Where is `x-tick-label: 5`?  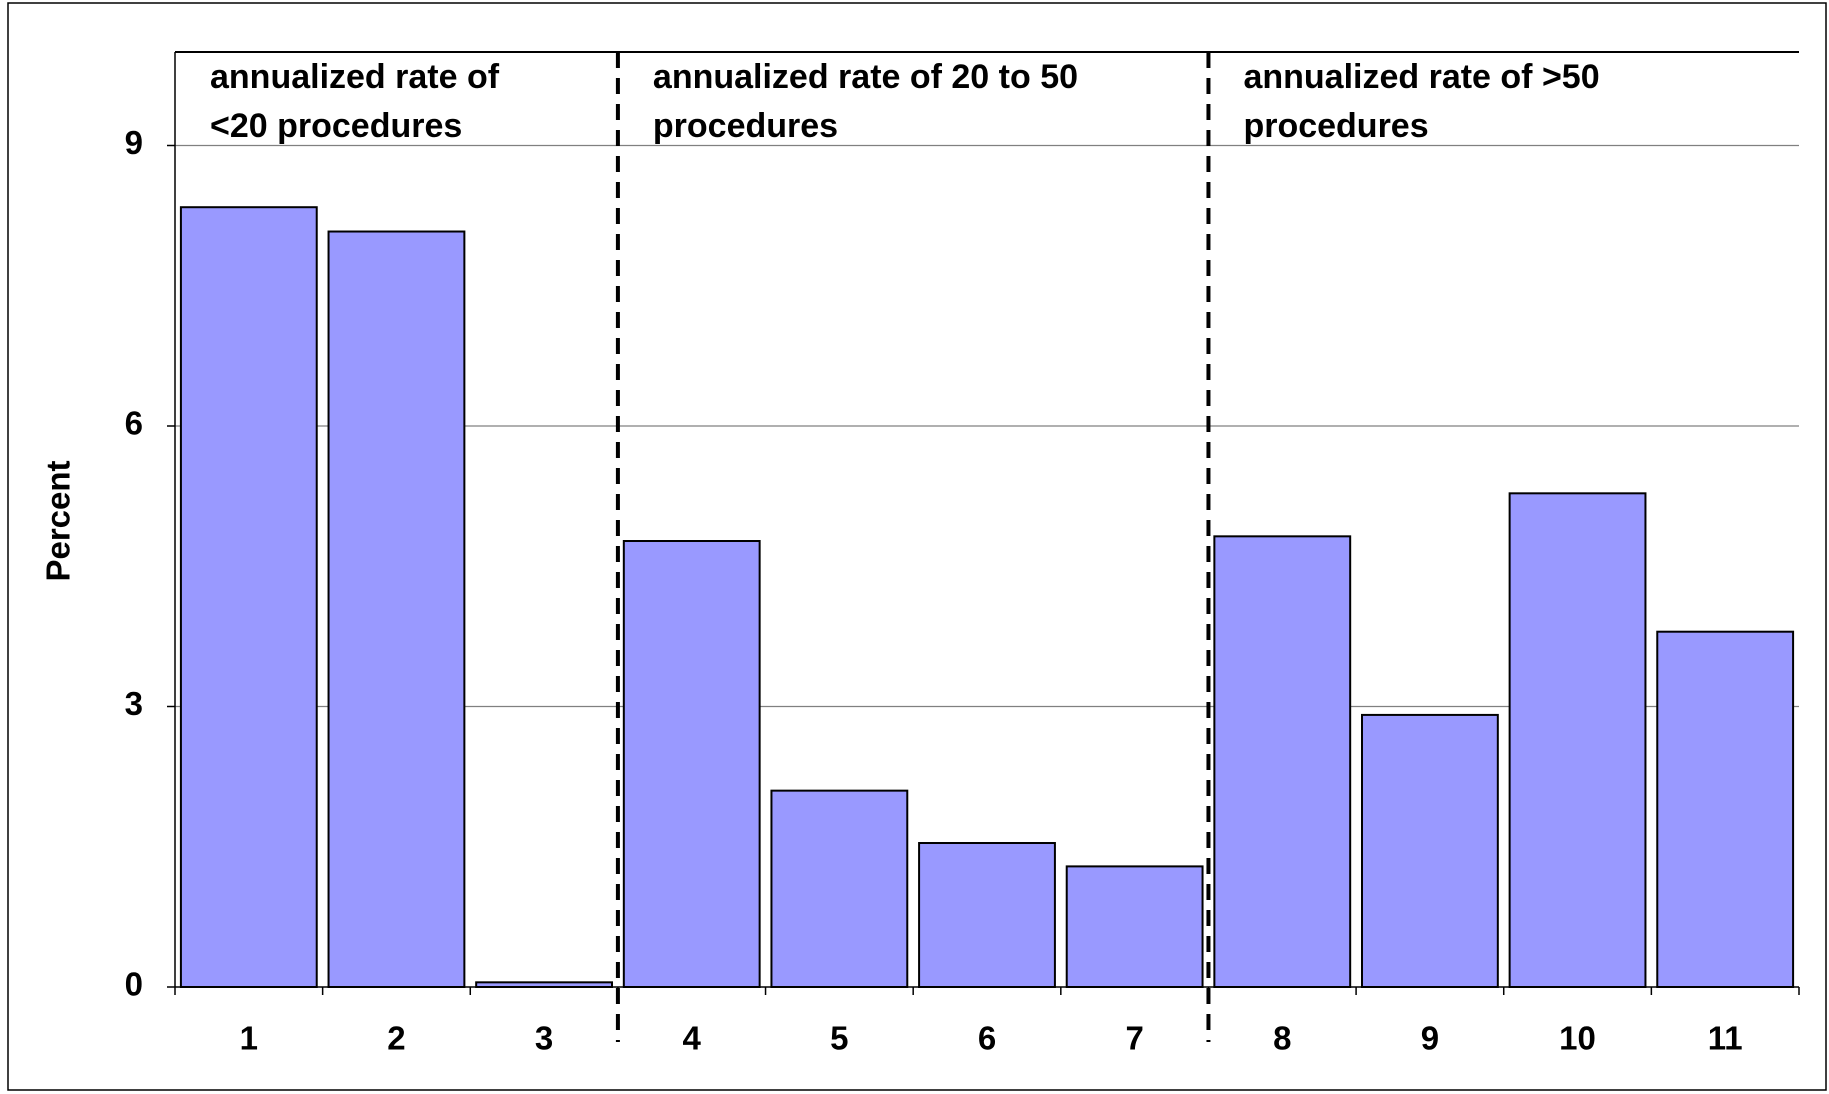 x-tick-label: 5 is located at coordinates (839, 1038).